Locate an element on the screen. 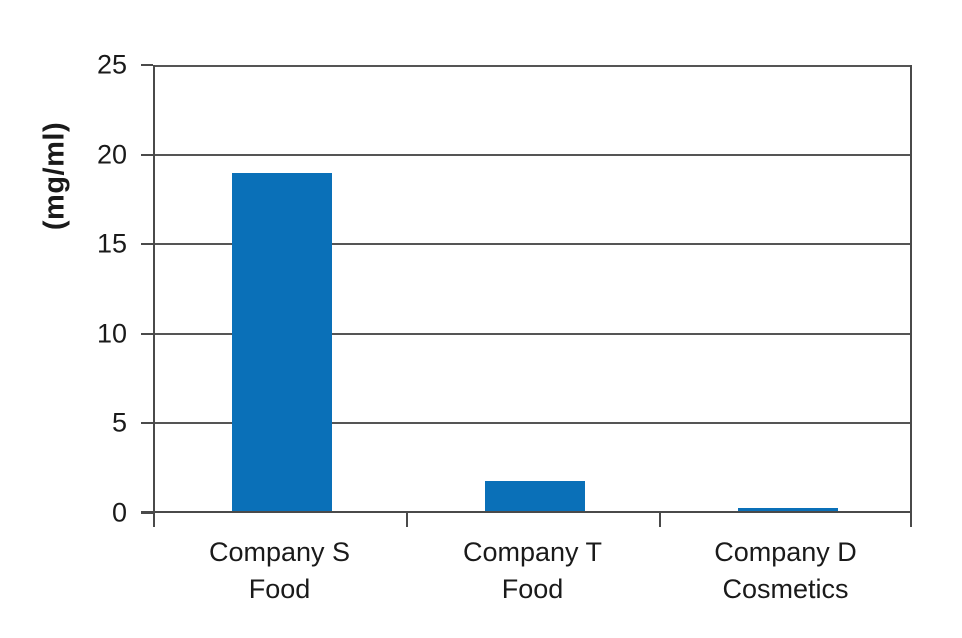 The width and height of the screenshot is (962, 638). y-tick-label-0: 0 is located at coordinates (119, 512).